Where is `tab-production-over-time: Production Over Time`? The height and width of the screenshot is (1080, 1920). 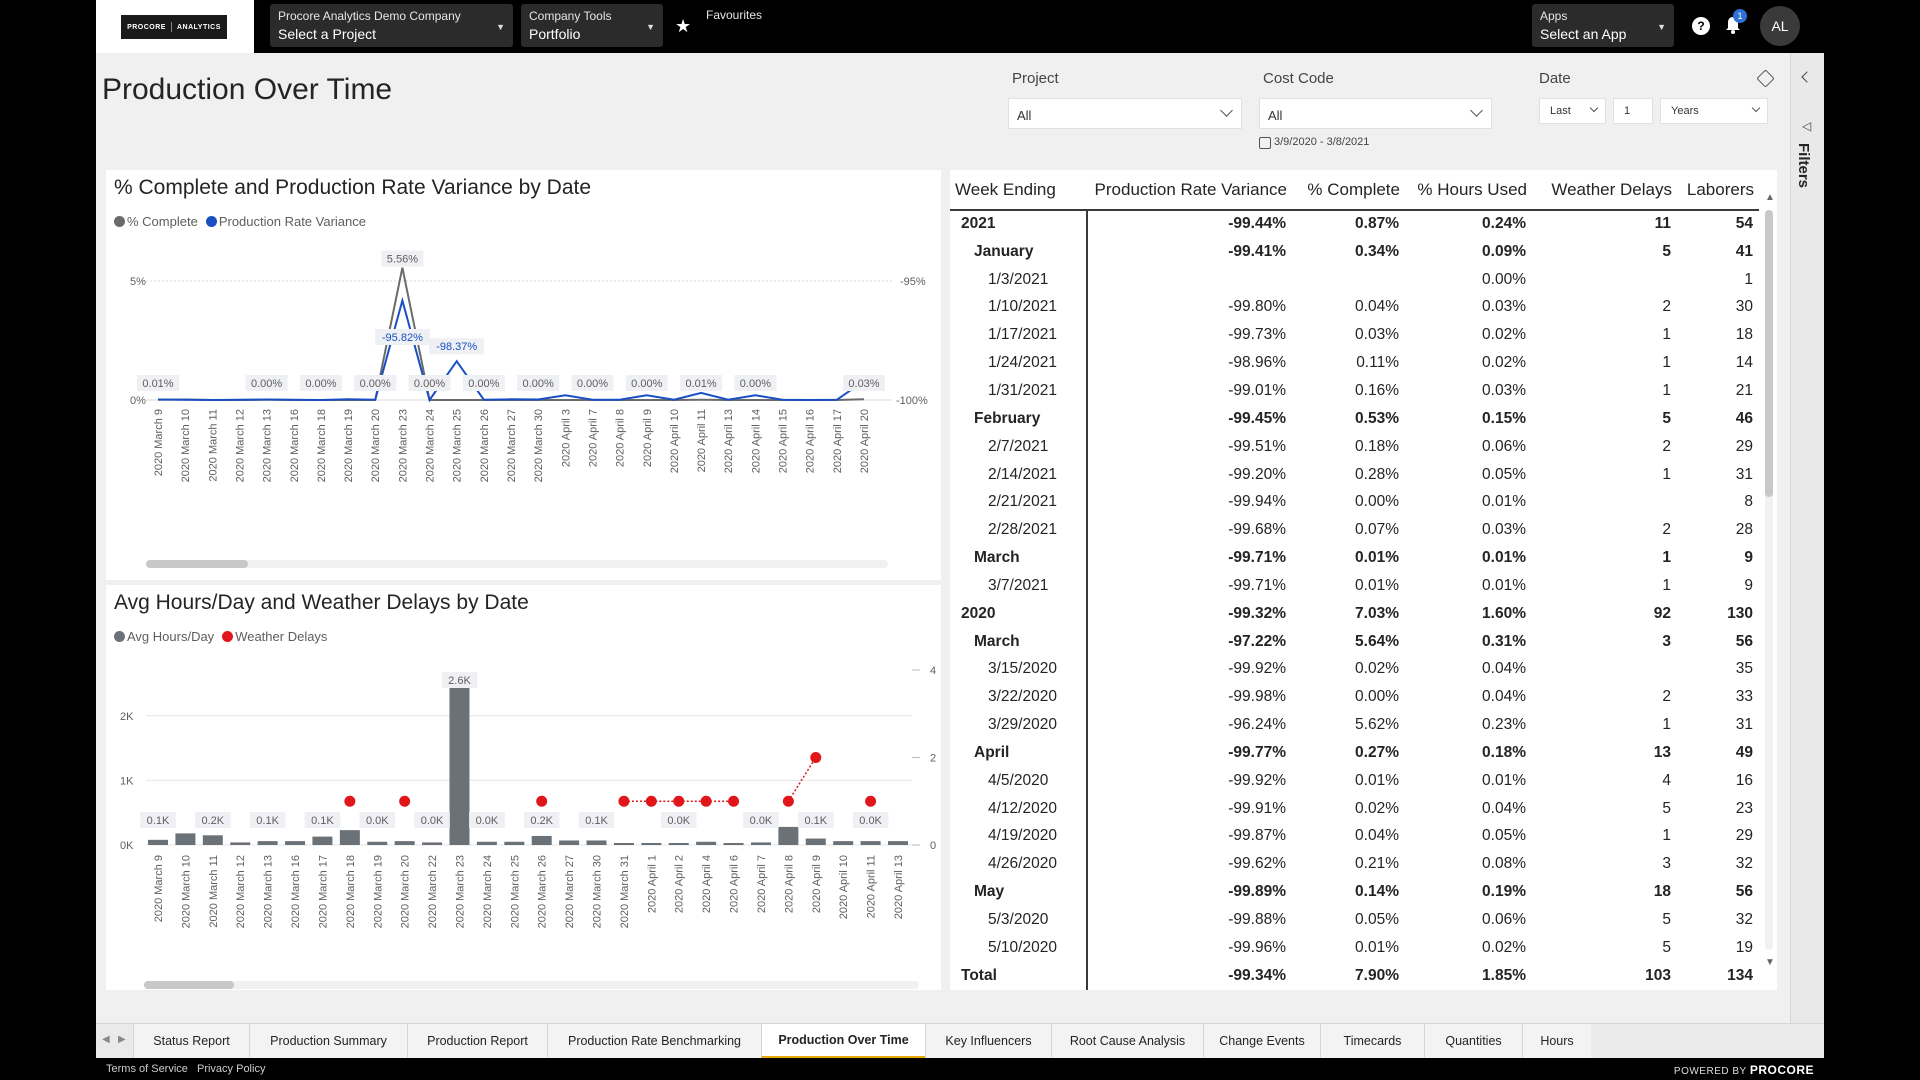
tab-production-over-time: Production Over Time is located at coordinates (843, 1041).